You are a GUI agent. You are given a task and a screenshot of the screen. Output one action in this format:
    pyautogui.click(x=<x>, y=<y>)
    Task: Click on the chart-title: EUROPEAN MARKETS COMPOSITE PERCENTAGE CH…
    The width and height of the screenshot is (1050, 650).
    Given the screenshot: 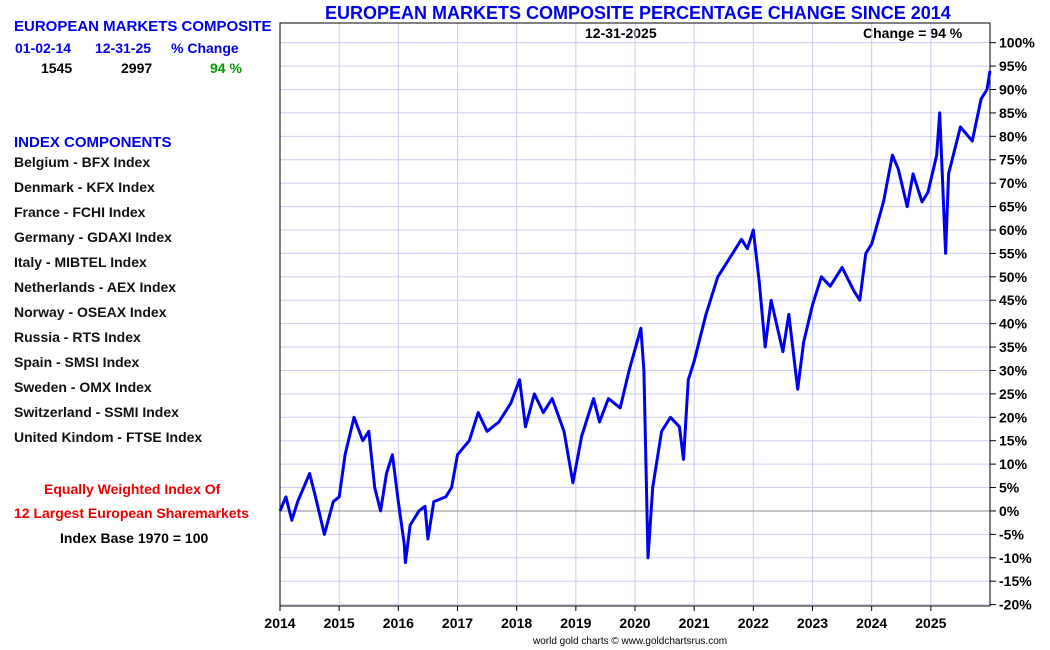 What is the action you would take?
    pyautogui.click(x=638, y=13)
    